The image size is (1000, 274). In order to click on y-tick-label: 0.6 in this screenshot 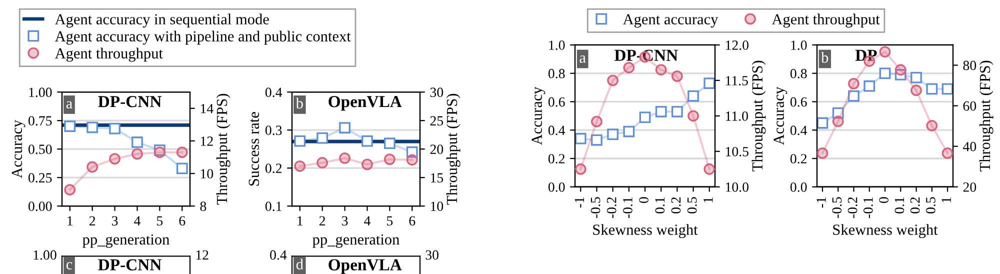, I will do `click(556, 102)`.